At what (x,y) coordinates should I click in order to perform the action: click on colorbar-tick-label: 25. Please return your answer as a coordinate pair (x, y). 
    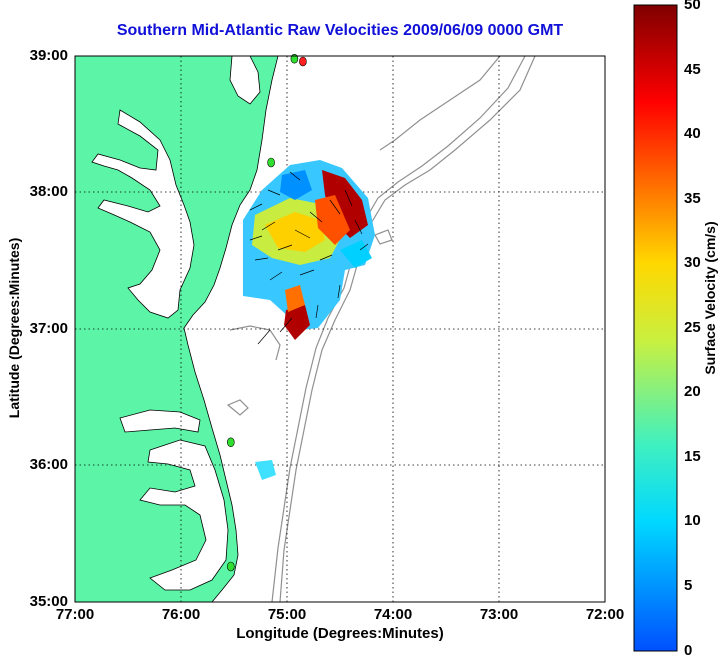
    Looking at the image, I should click on (692, 327).